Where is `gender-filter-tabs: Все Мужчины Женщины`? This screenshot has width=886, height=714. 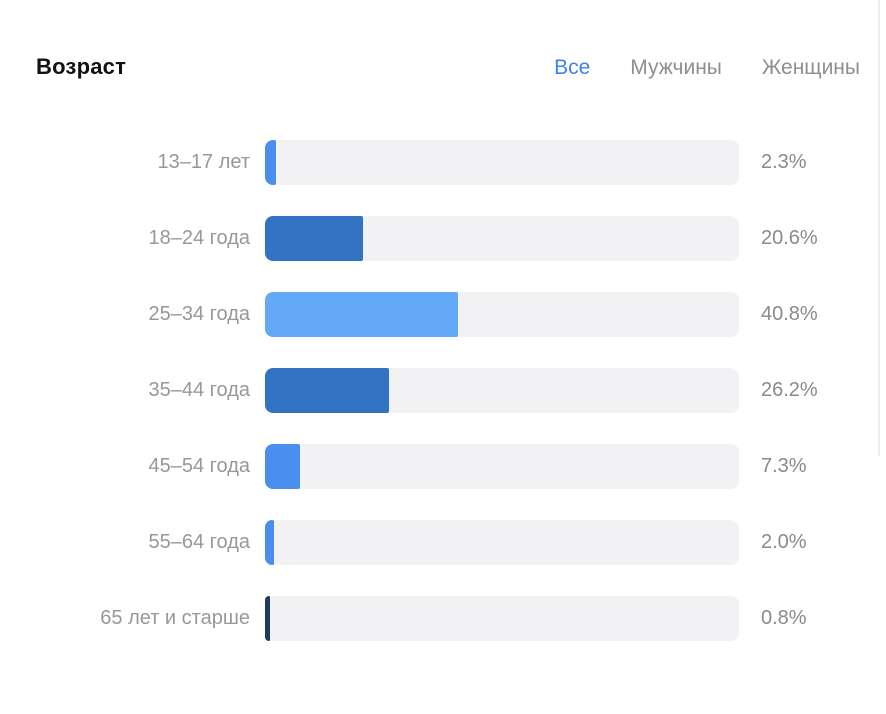 gender-filter-tabs: Все Мужчины Женщины is located at coordinates (707, 68).